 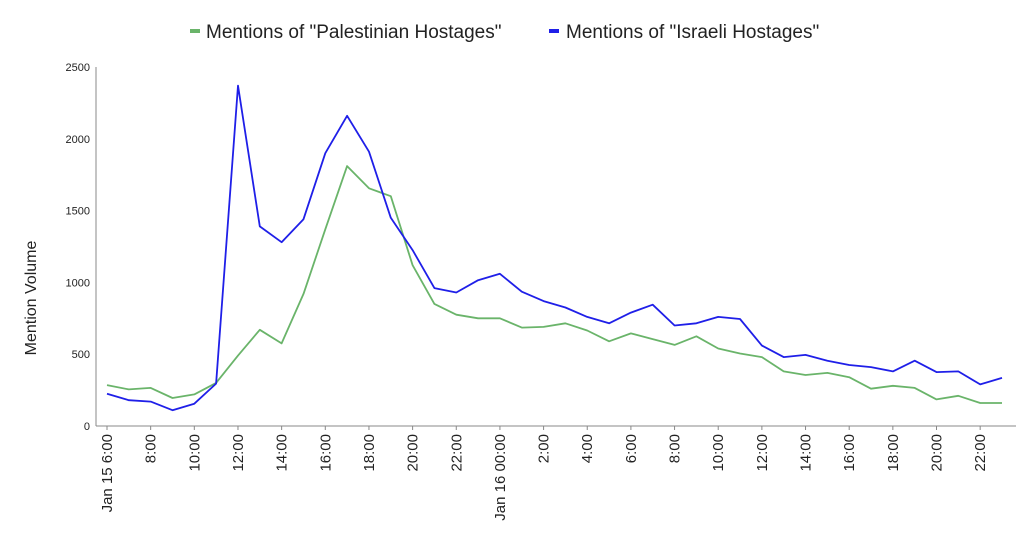 I want to click on legend-swatch-palestinian, so click(x=195, y=31).